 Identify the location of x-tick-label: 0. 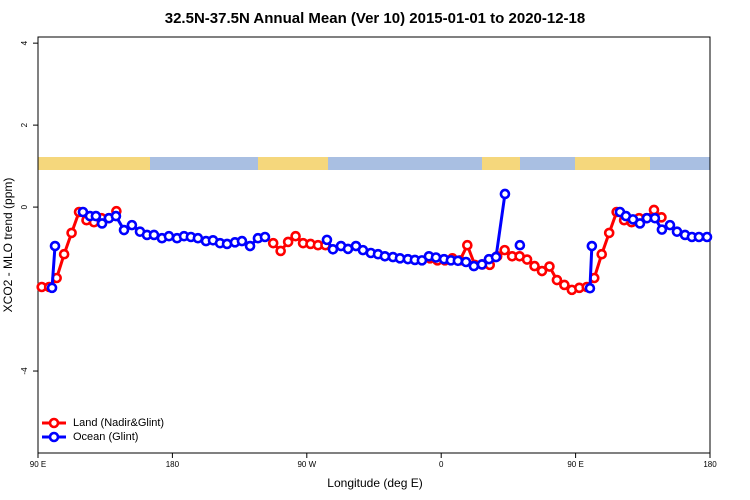
(441, 464).